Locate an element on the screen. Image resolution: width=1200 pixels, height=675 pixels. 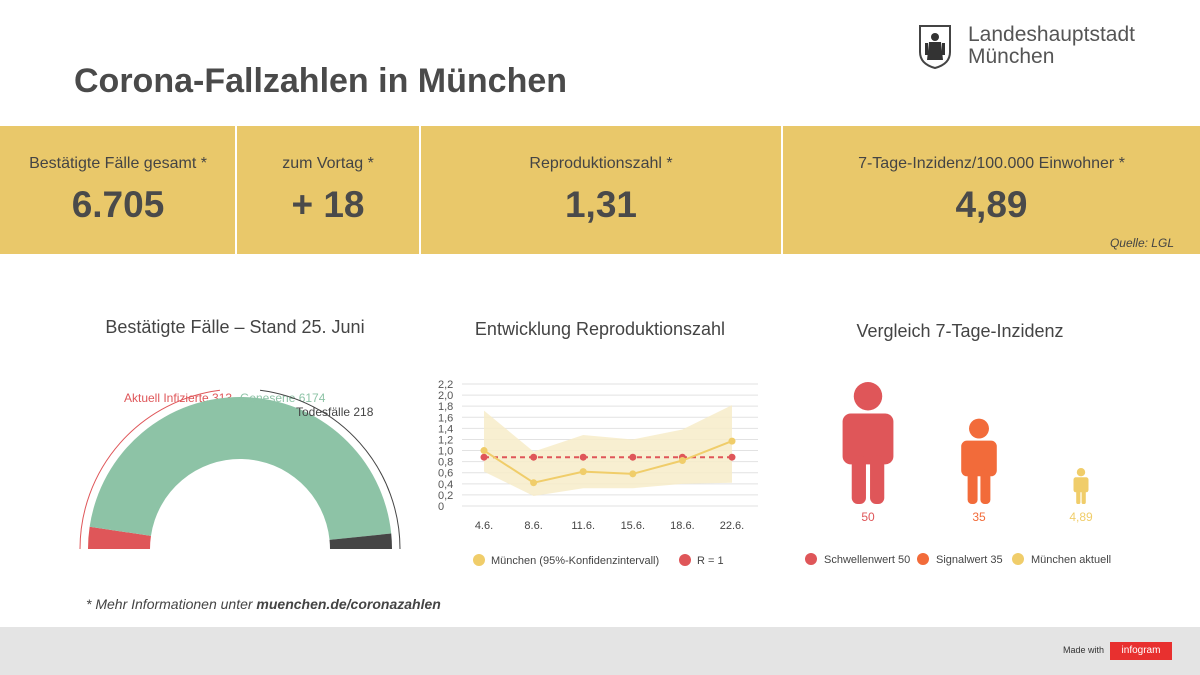
y-tick-label: 2,2 is located at coordinates (445, 385).